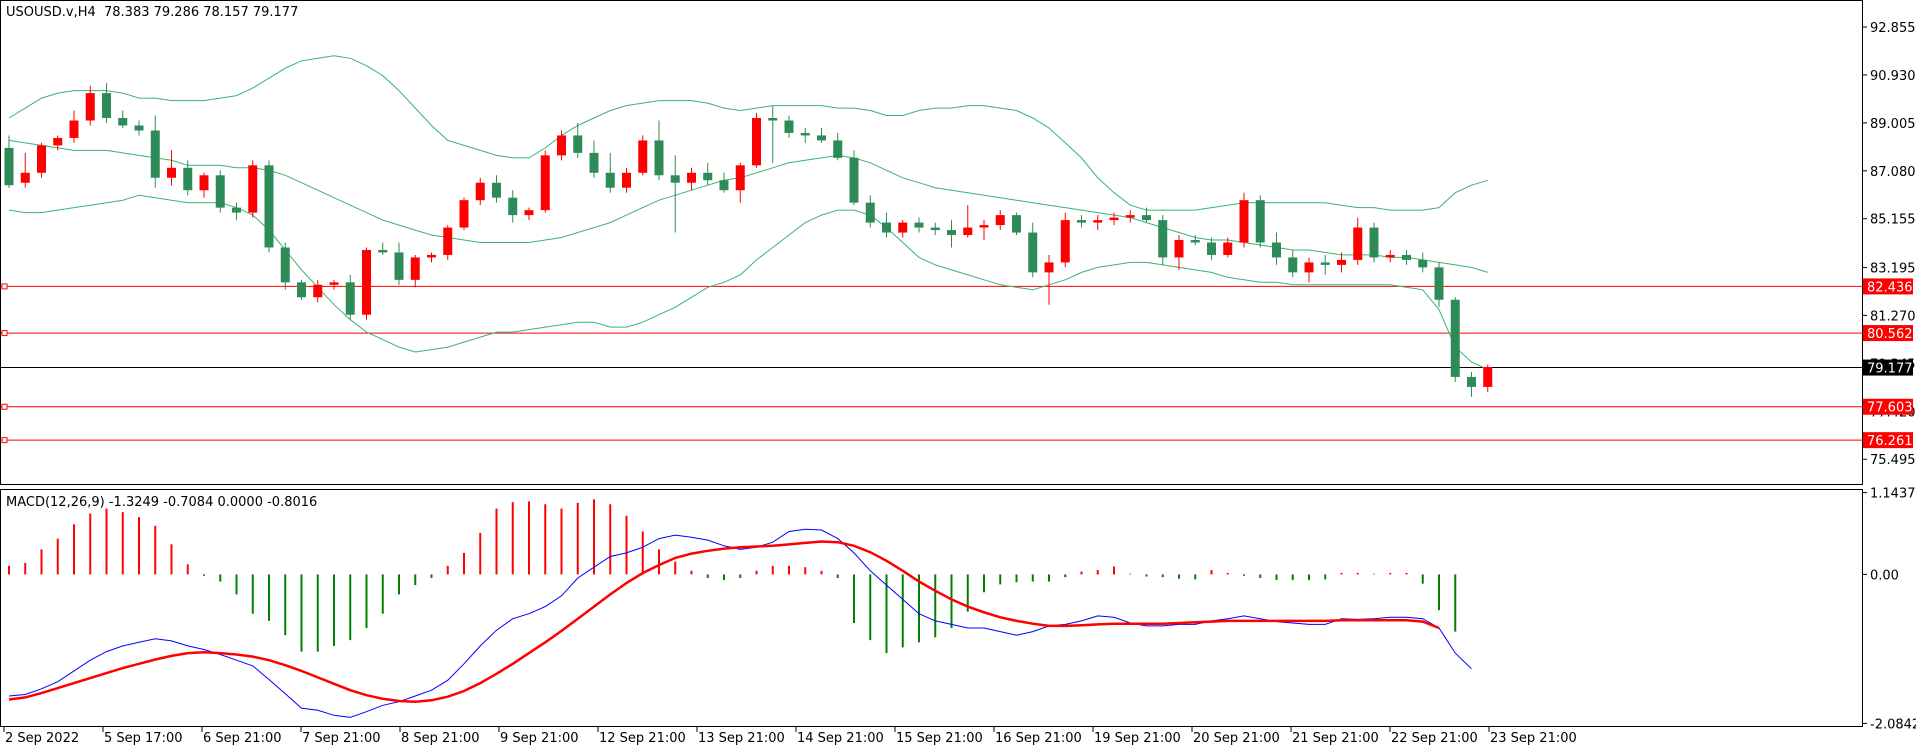 This screenshot has width=1916, height=748. I want to click on symbol-label: USOUSD.v,H4, so click(51, 12).